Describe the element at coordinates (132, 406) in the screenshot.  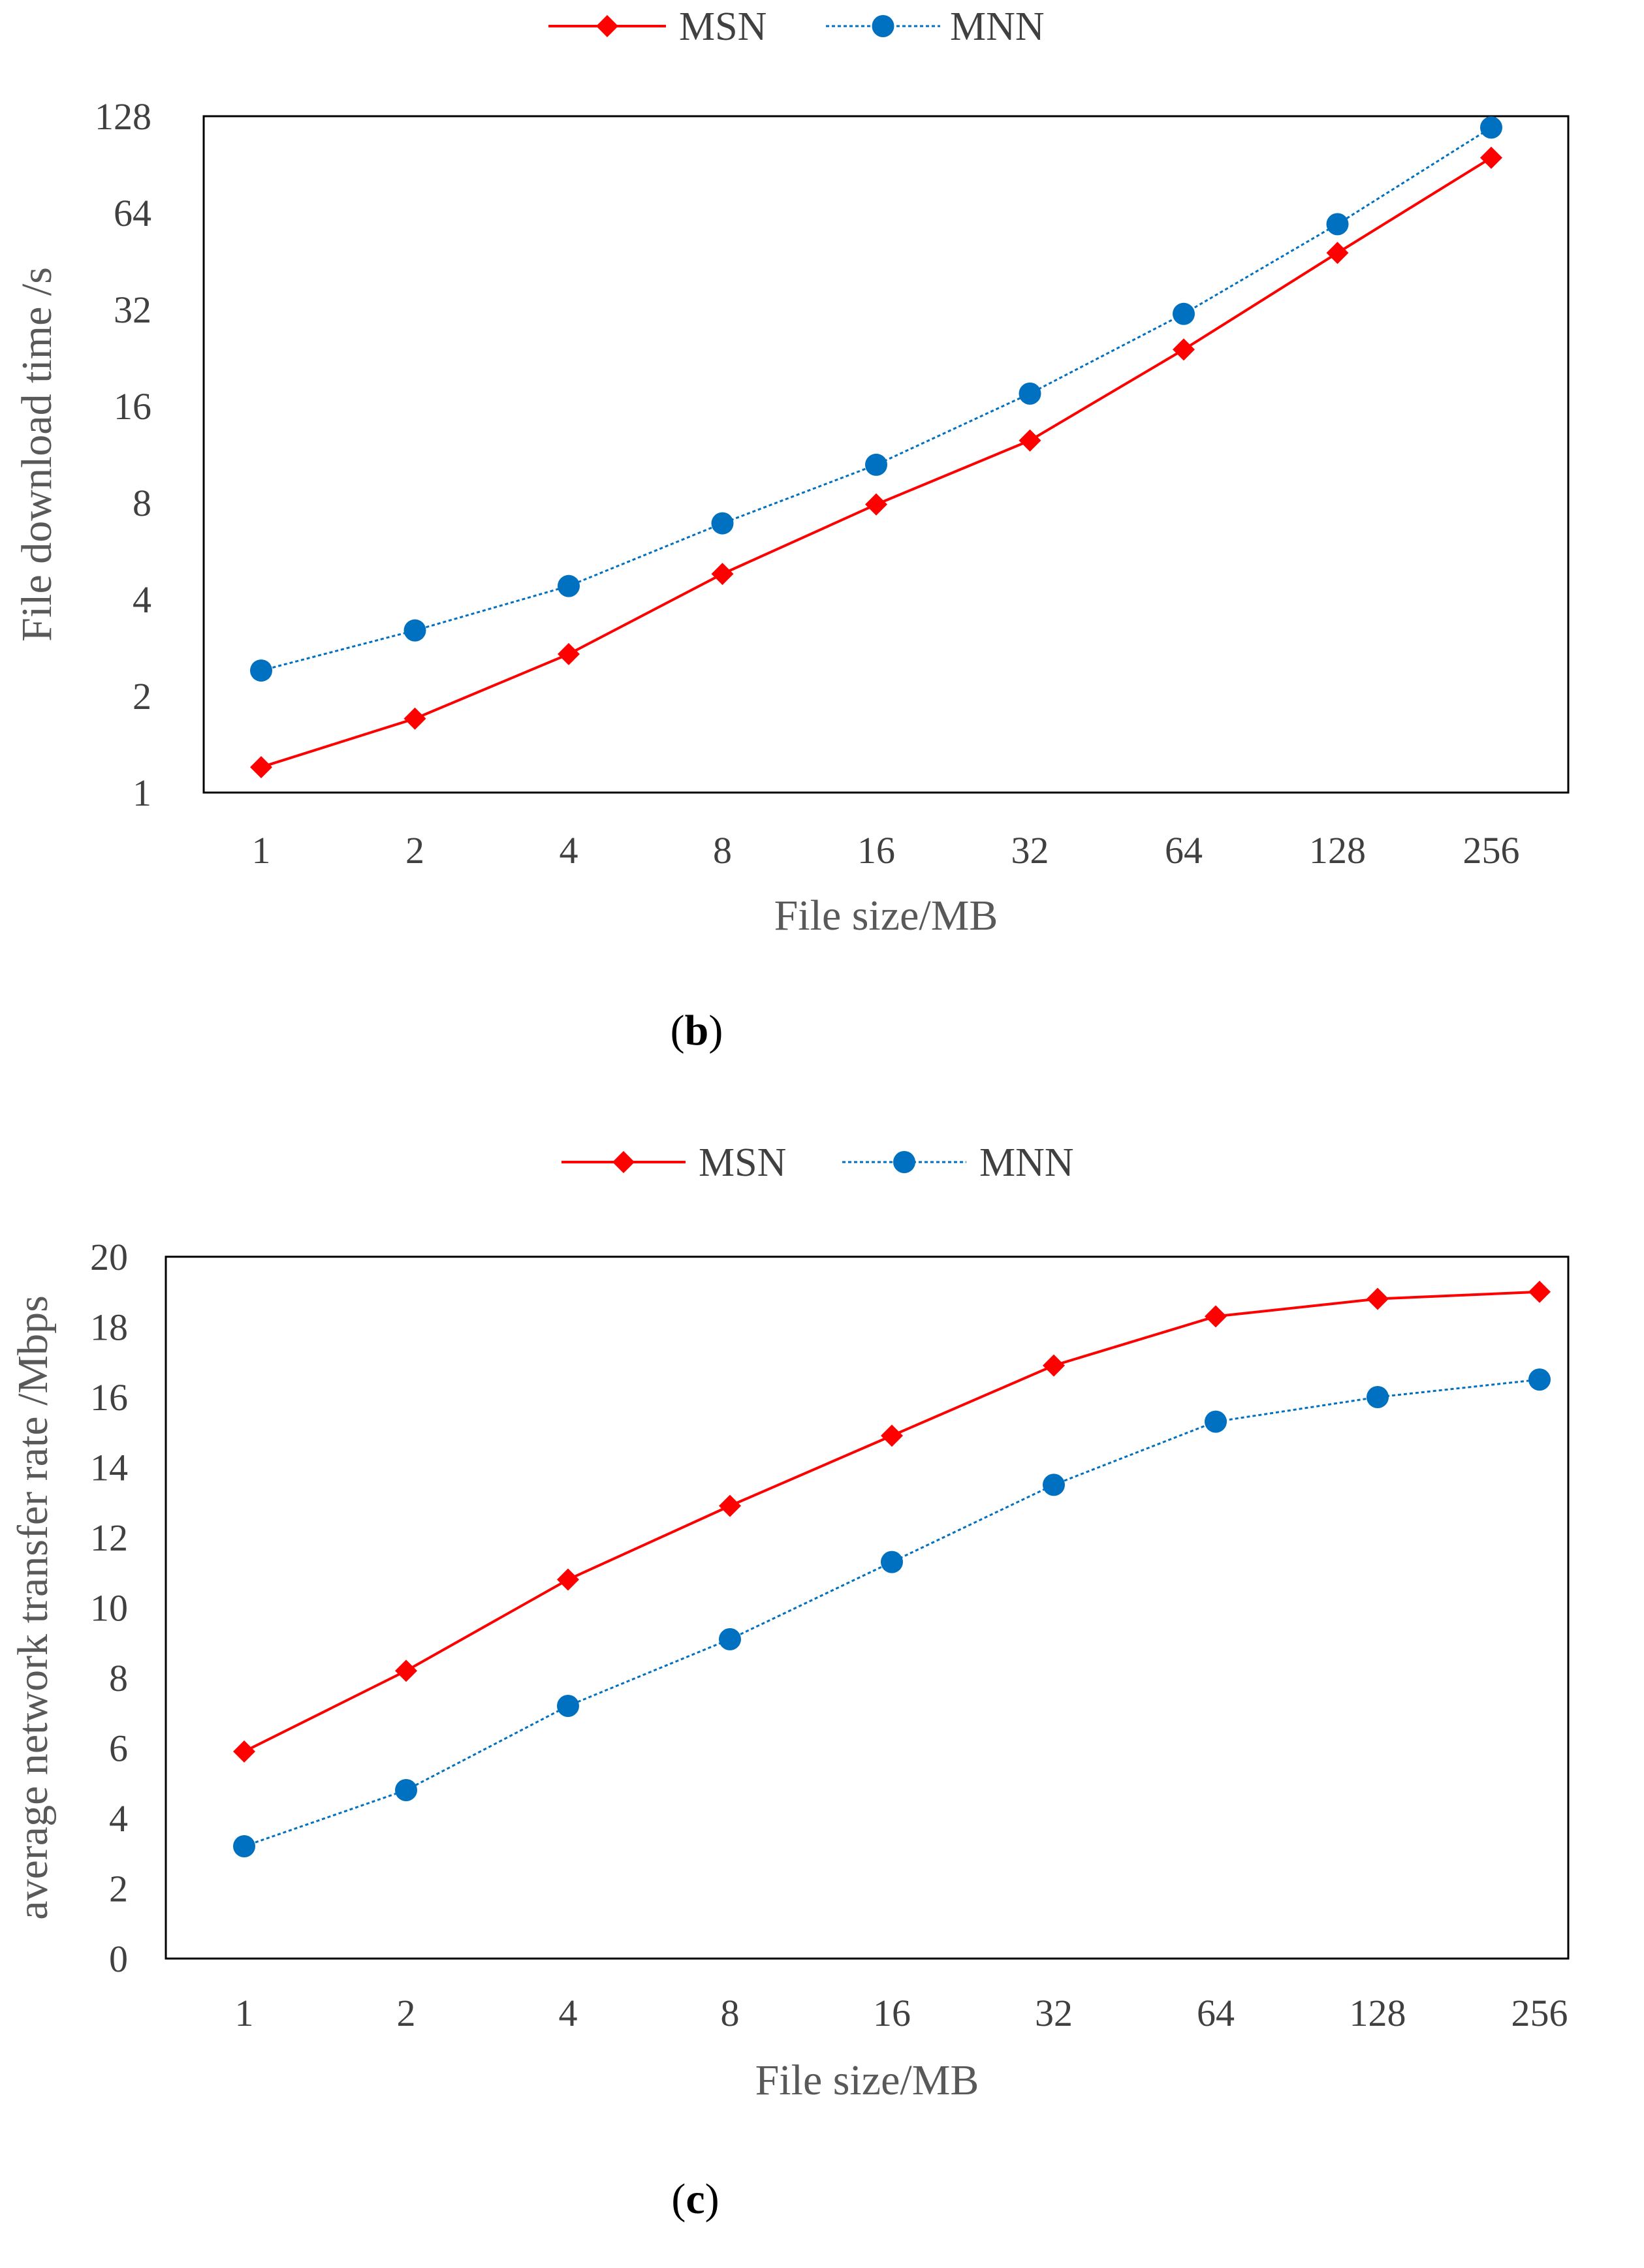
I see `y-tick-label: 16` at that location.